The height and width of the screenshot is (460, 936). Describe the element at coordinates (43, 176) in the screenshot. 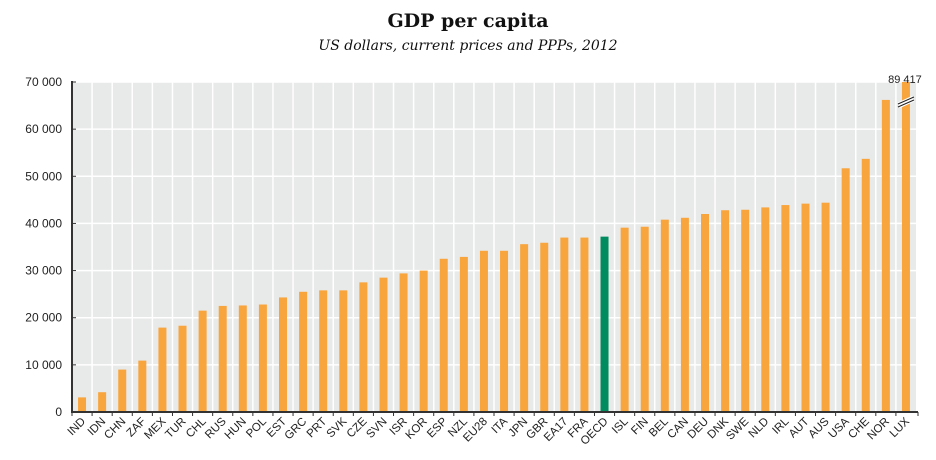

I see `y-tick-label: 50 000` at that location.